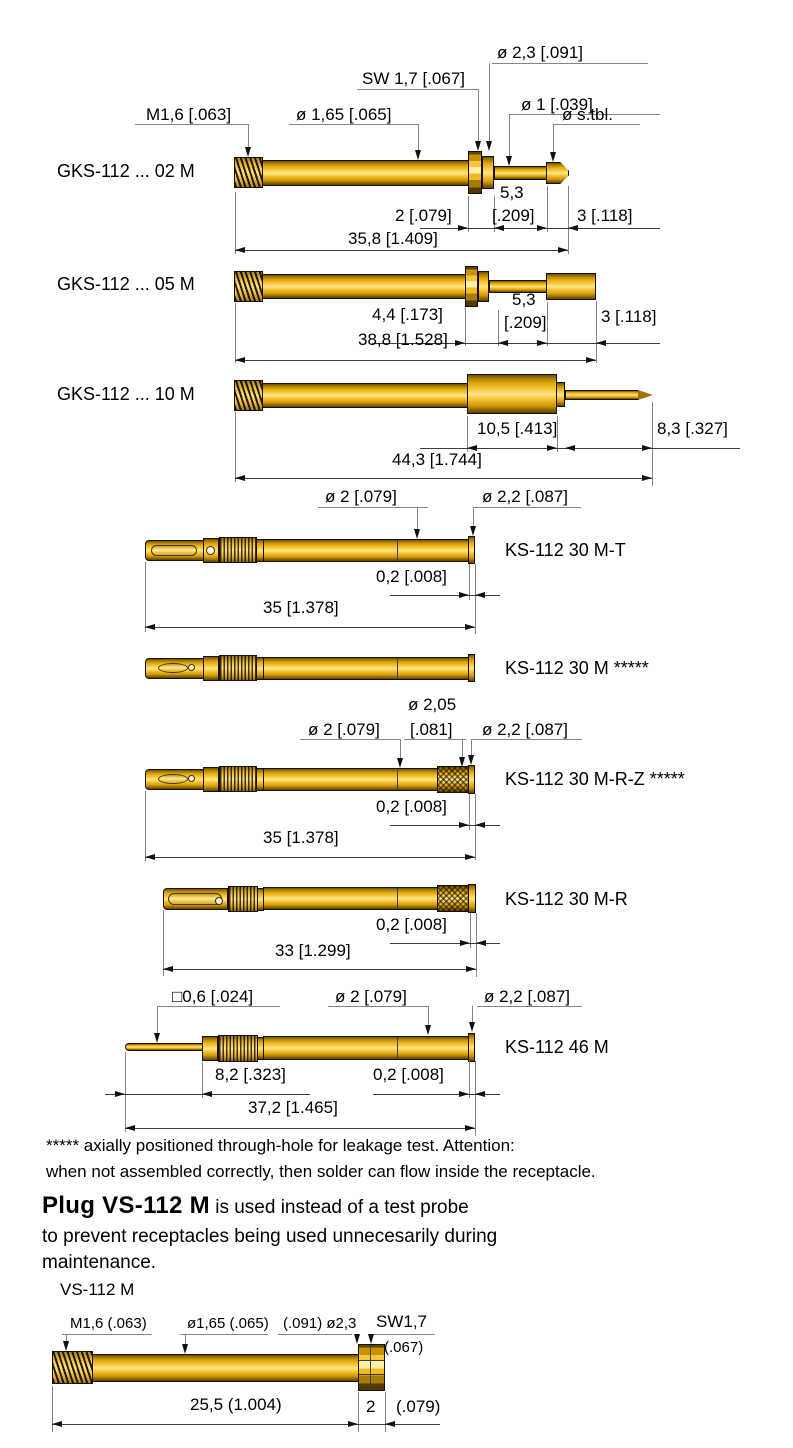 This screenshot has height=1448, width=793. Describe the element at coordinates (432, 704) in the screenshot. I see `dim-label-diameter-2-05: ø 2,05` at that location.